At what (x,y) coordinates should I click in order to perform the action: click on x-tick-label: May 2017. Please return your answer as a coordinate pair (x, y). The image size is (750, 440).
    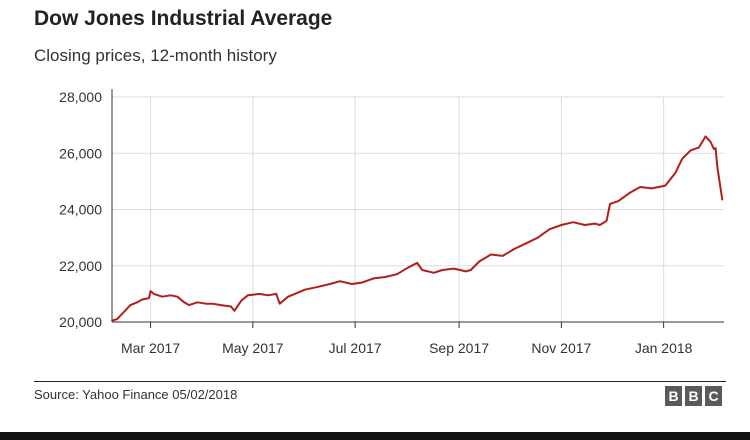
    Looking at the image, I should click on (253, 348).